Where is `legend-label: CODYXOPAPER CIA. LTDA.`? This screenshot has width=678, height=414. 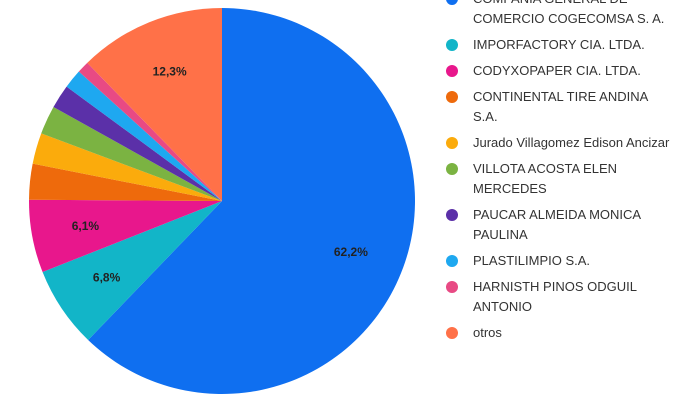 legend-label: CODYXOPAPER CIA. LTDA. is located at coordinates (557, 70).